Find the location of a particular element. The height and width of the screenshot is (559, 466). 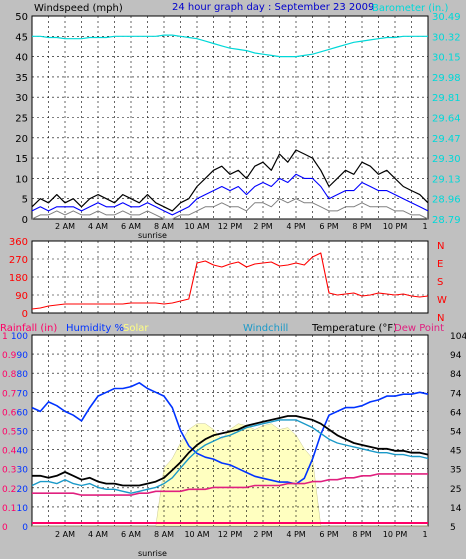

humidity-tick: 80 is located at coordinates (23, 375).